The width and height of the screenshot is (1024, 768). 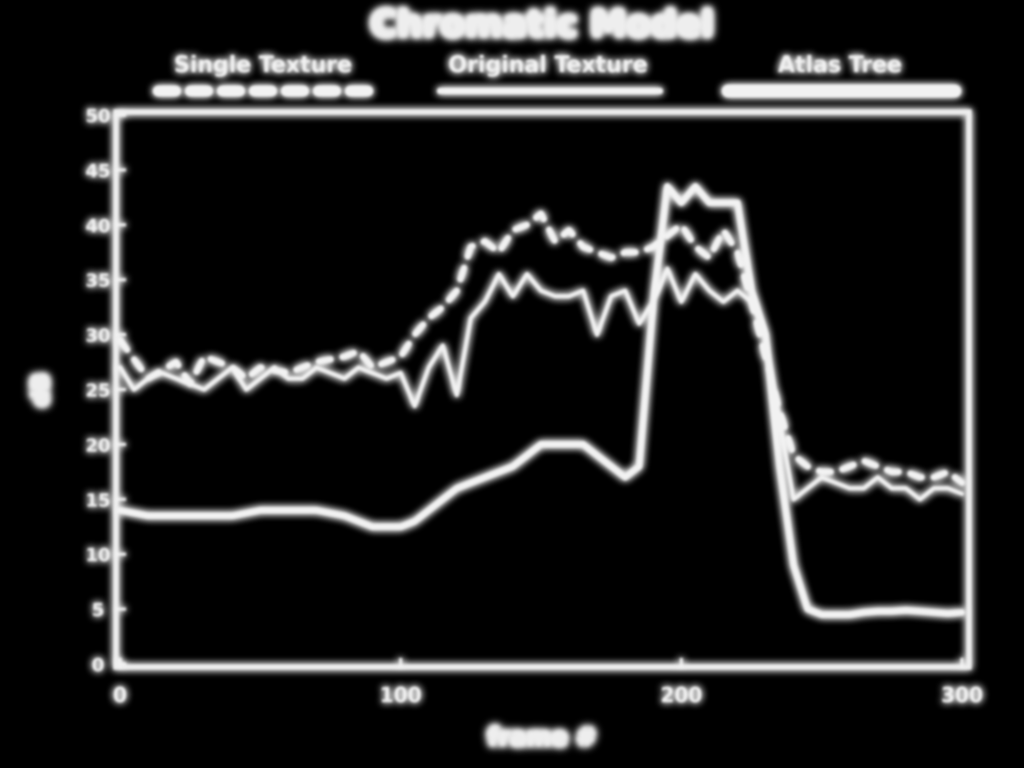 I want to click on y-tick-label: 45, so click(x=97, y=171).